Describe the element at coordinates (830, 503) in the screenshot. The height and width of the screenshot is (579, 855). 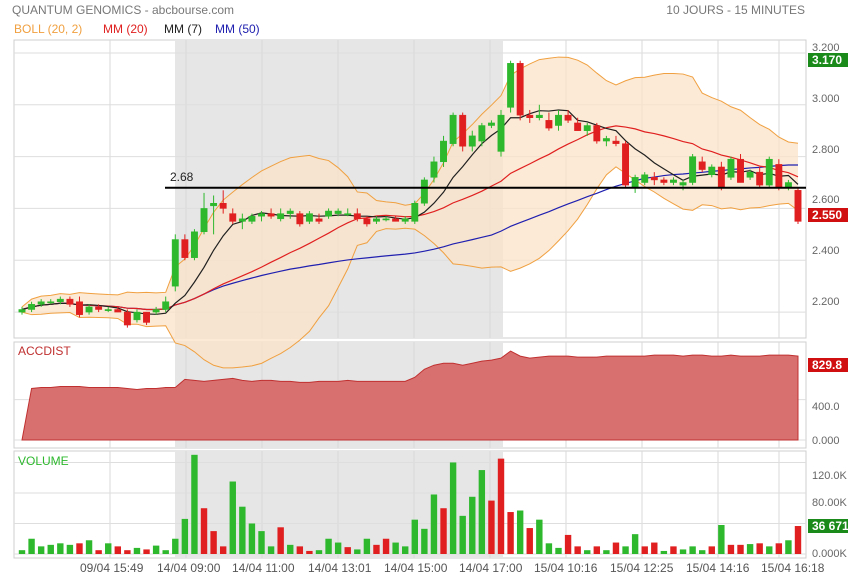
I see `volume-tick: 80.00K` at that location.